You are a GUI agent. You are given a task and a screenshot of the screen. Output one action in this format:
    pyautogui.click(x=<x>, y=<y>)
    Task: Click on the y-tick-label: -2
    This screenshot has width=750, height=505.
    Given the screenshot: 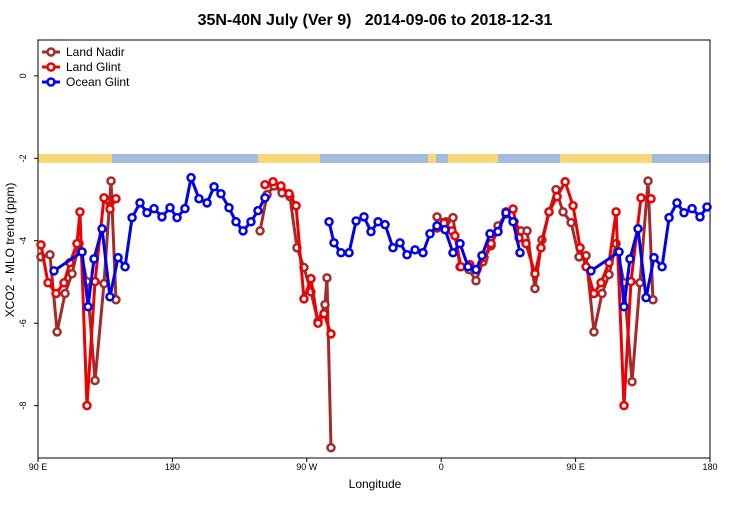 What is the action you would take?
    pyautogui.click(x=23, y=158)
    